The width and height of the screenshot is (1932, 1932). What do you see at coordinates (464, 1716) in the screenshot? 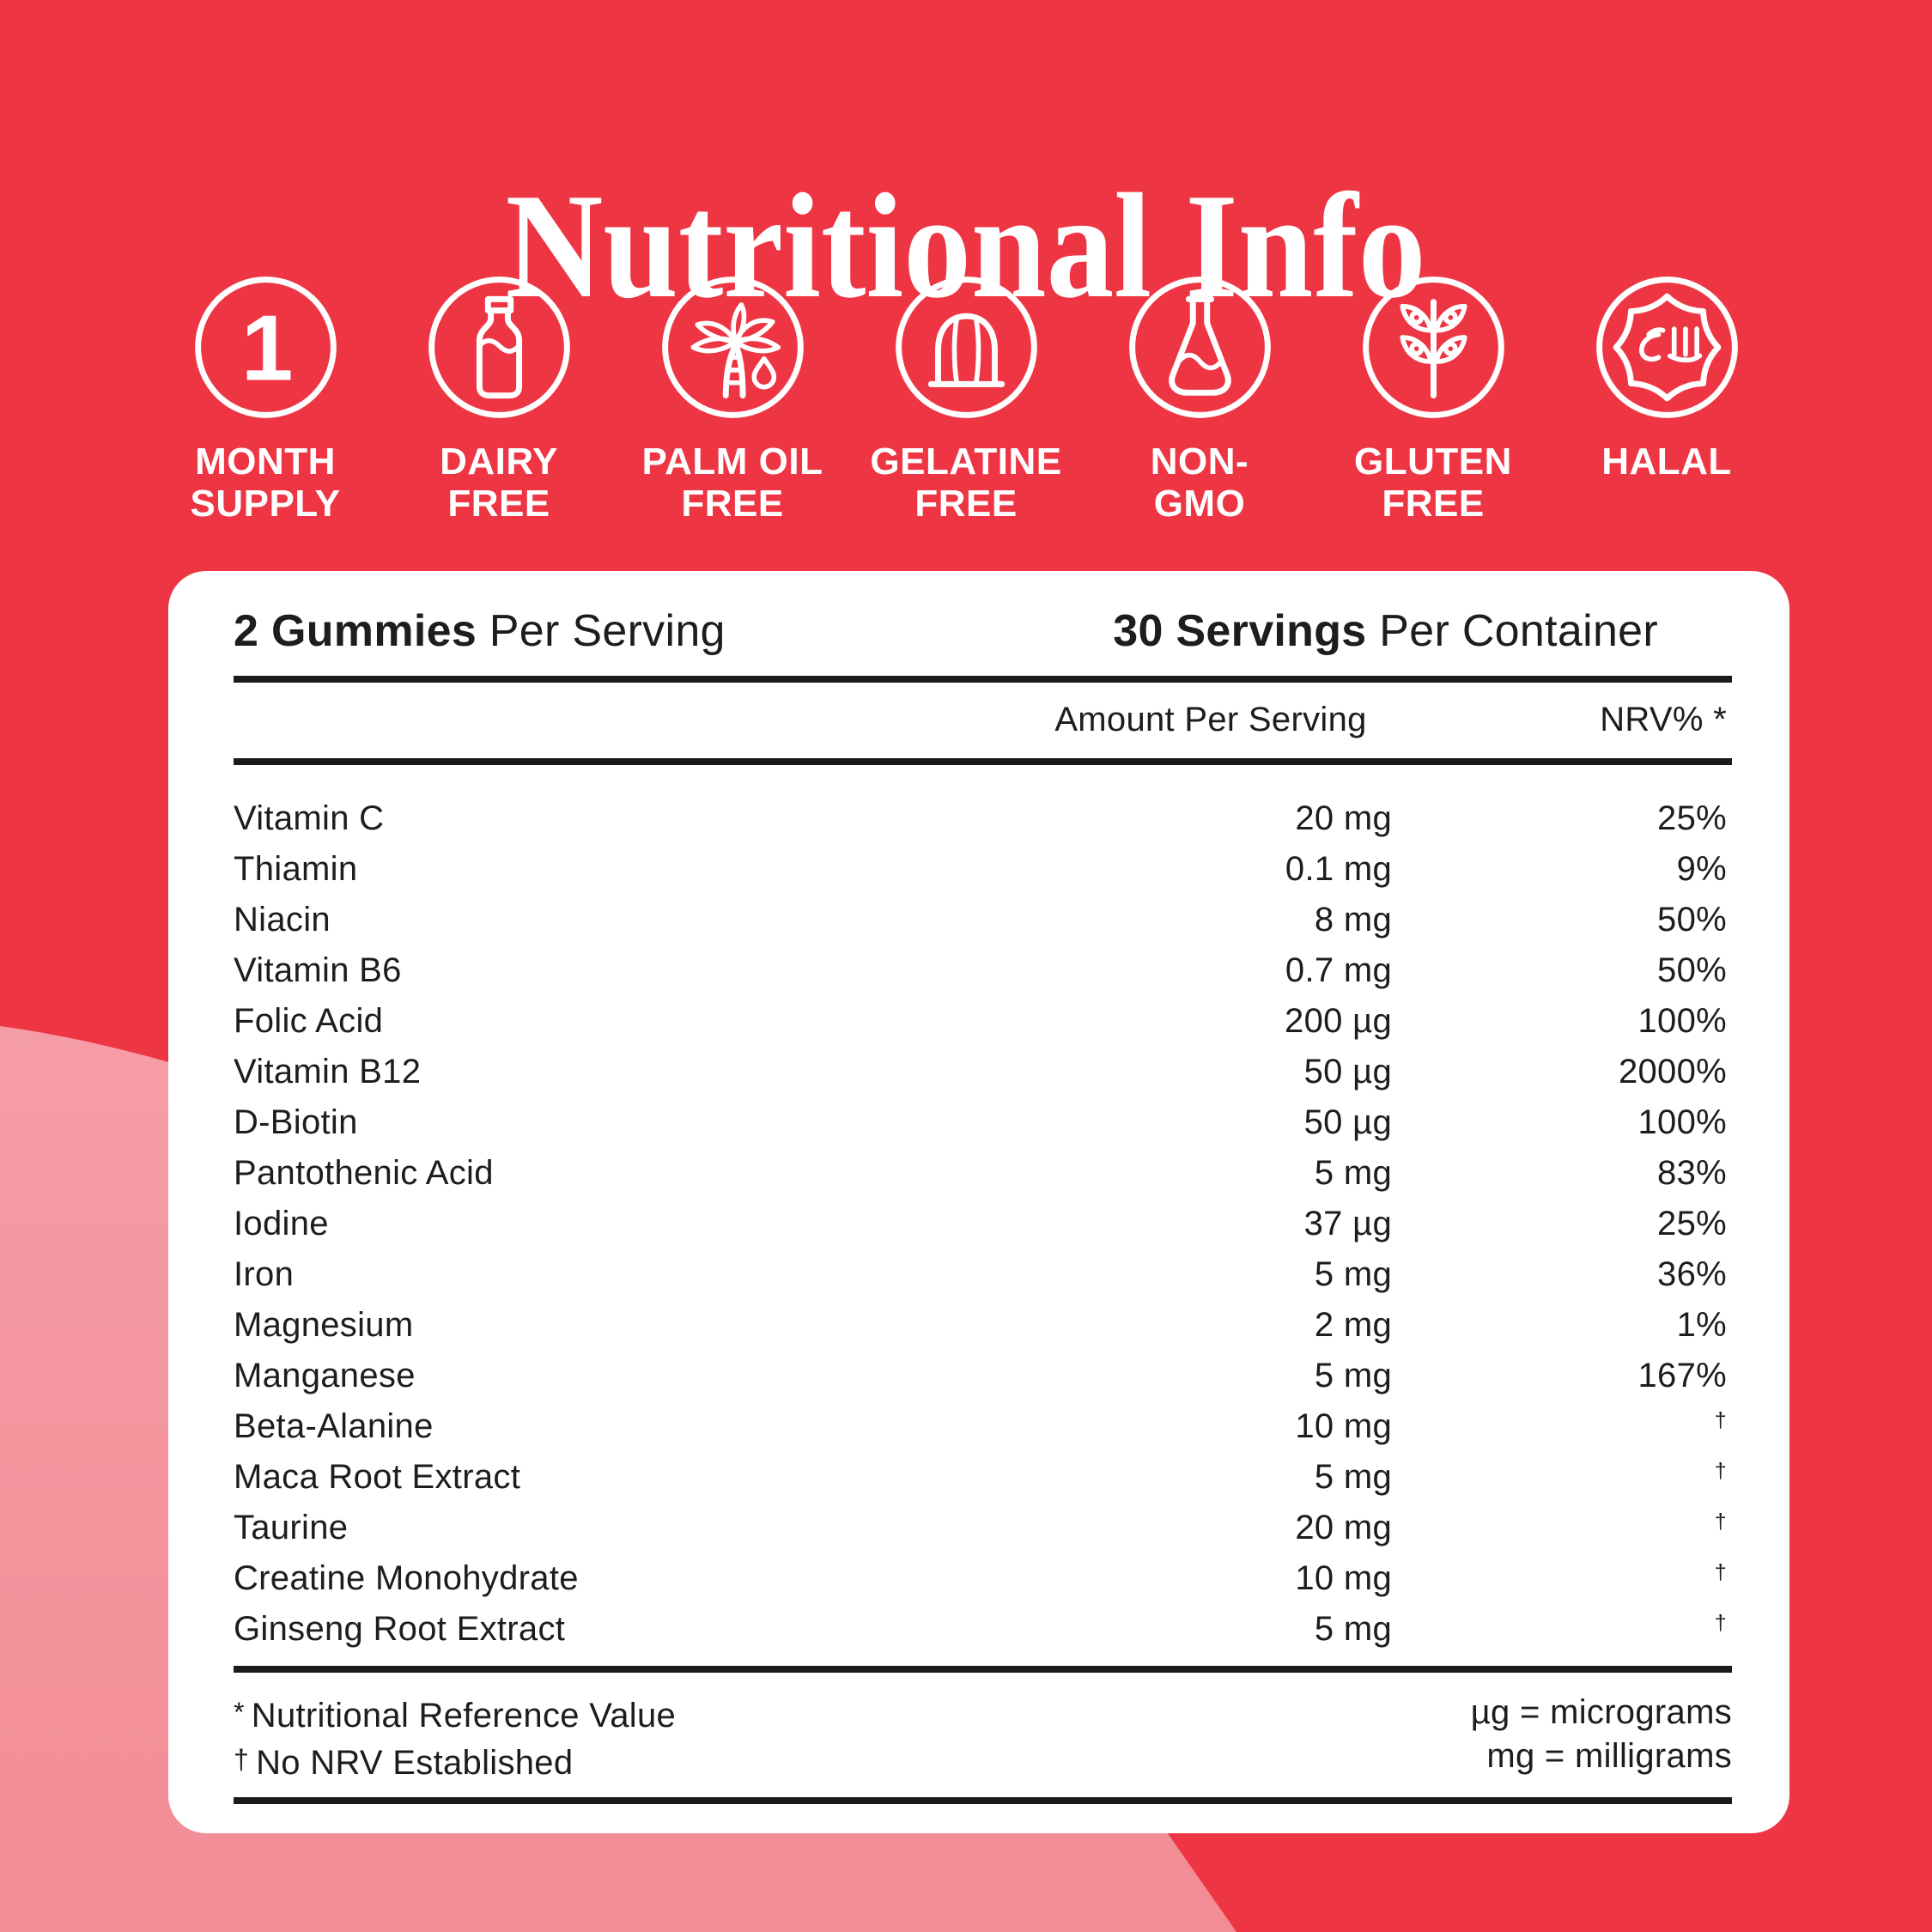
I see `footnote-nrv-text: Nutritional Reference Value` at bounding box center [464, 1716].